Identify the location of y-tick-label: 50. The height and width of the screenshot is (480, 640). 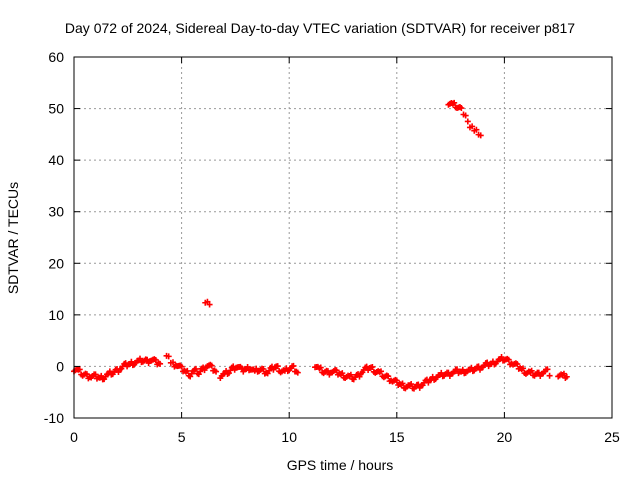
(56, 109).